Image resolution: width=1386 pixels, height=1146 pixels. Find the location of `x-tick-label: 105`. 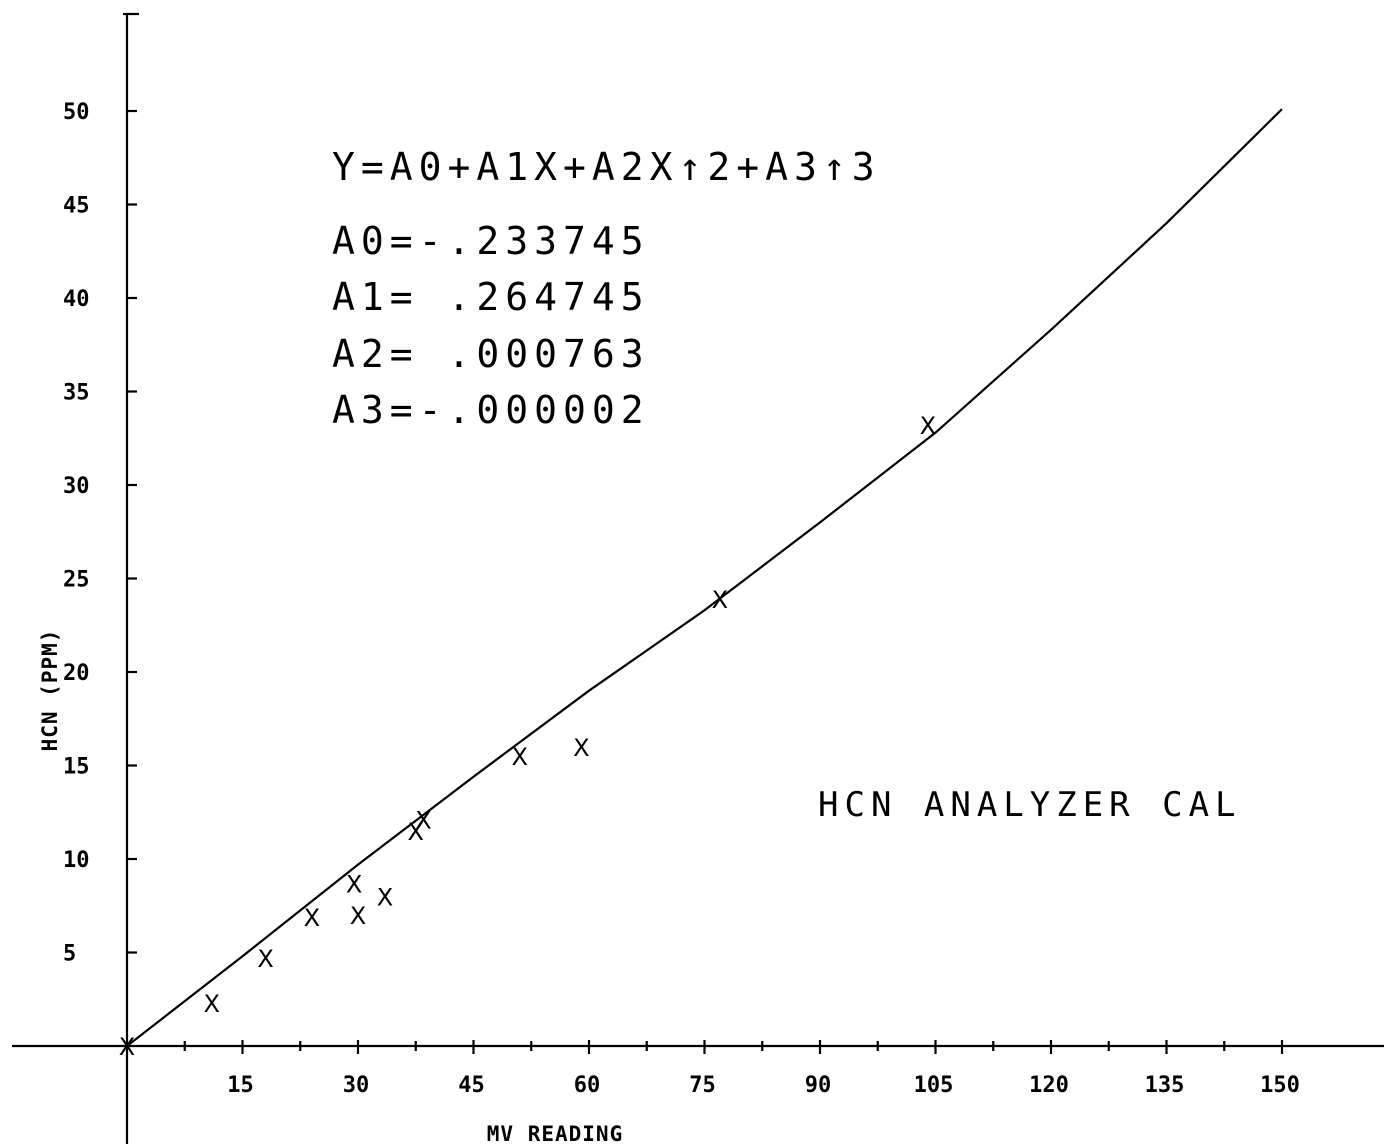

x-tick-label: 105 is located at coordinates (934, 1085).